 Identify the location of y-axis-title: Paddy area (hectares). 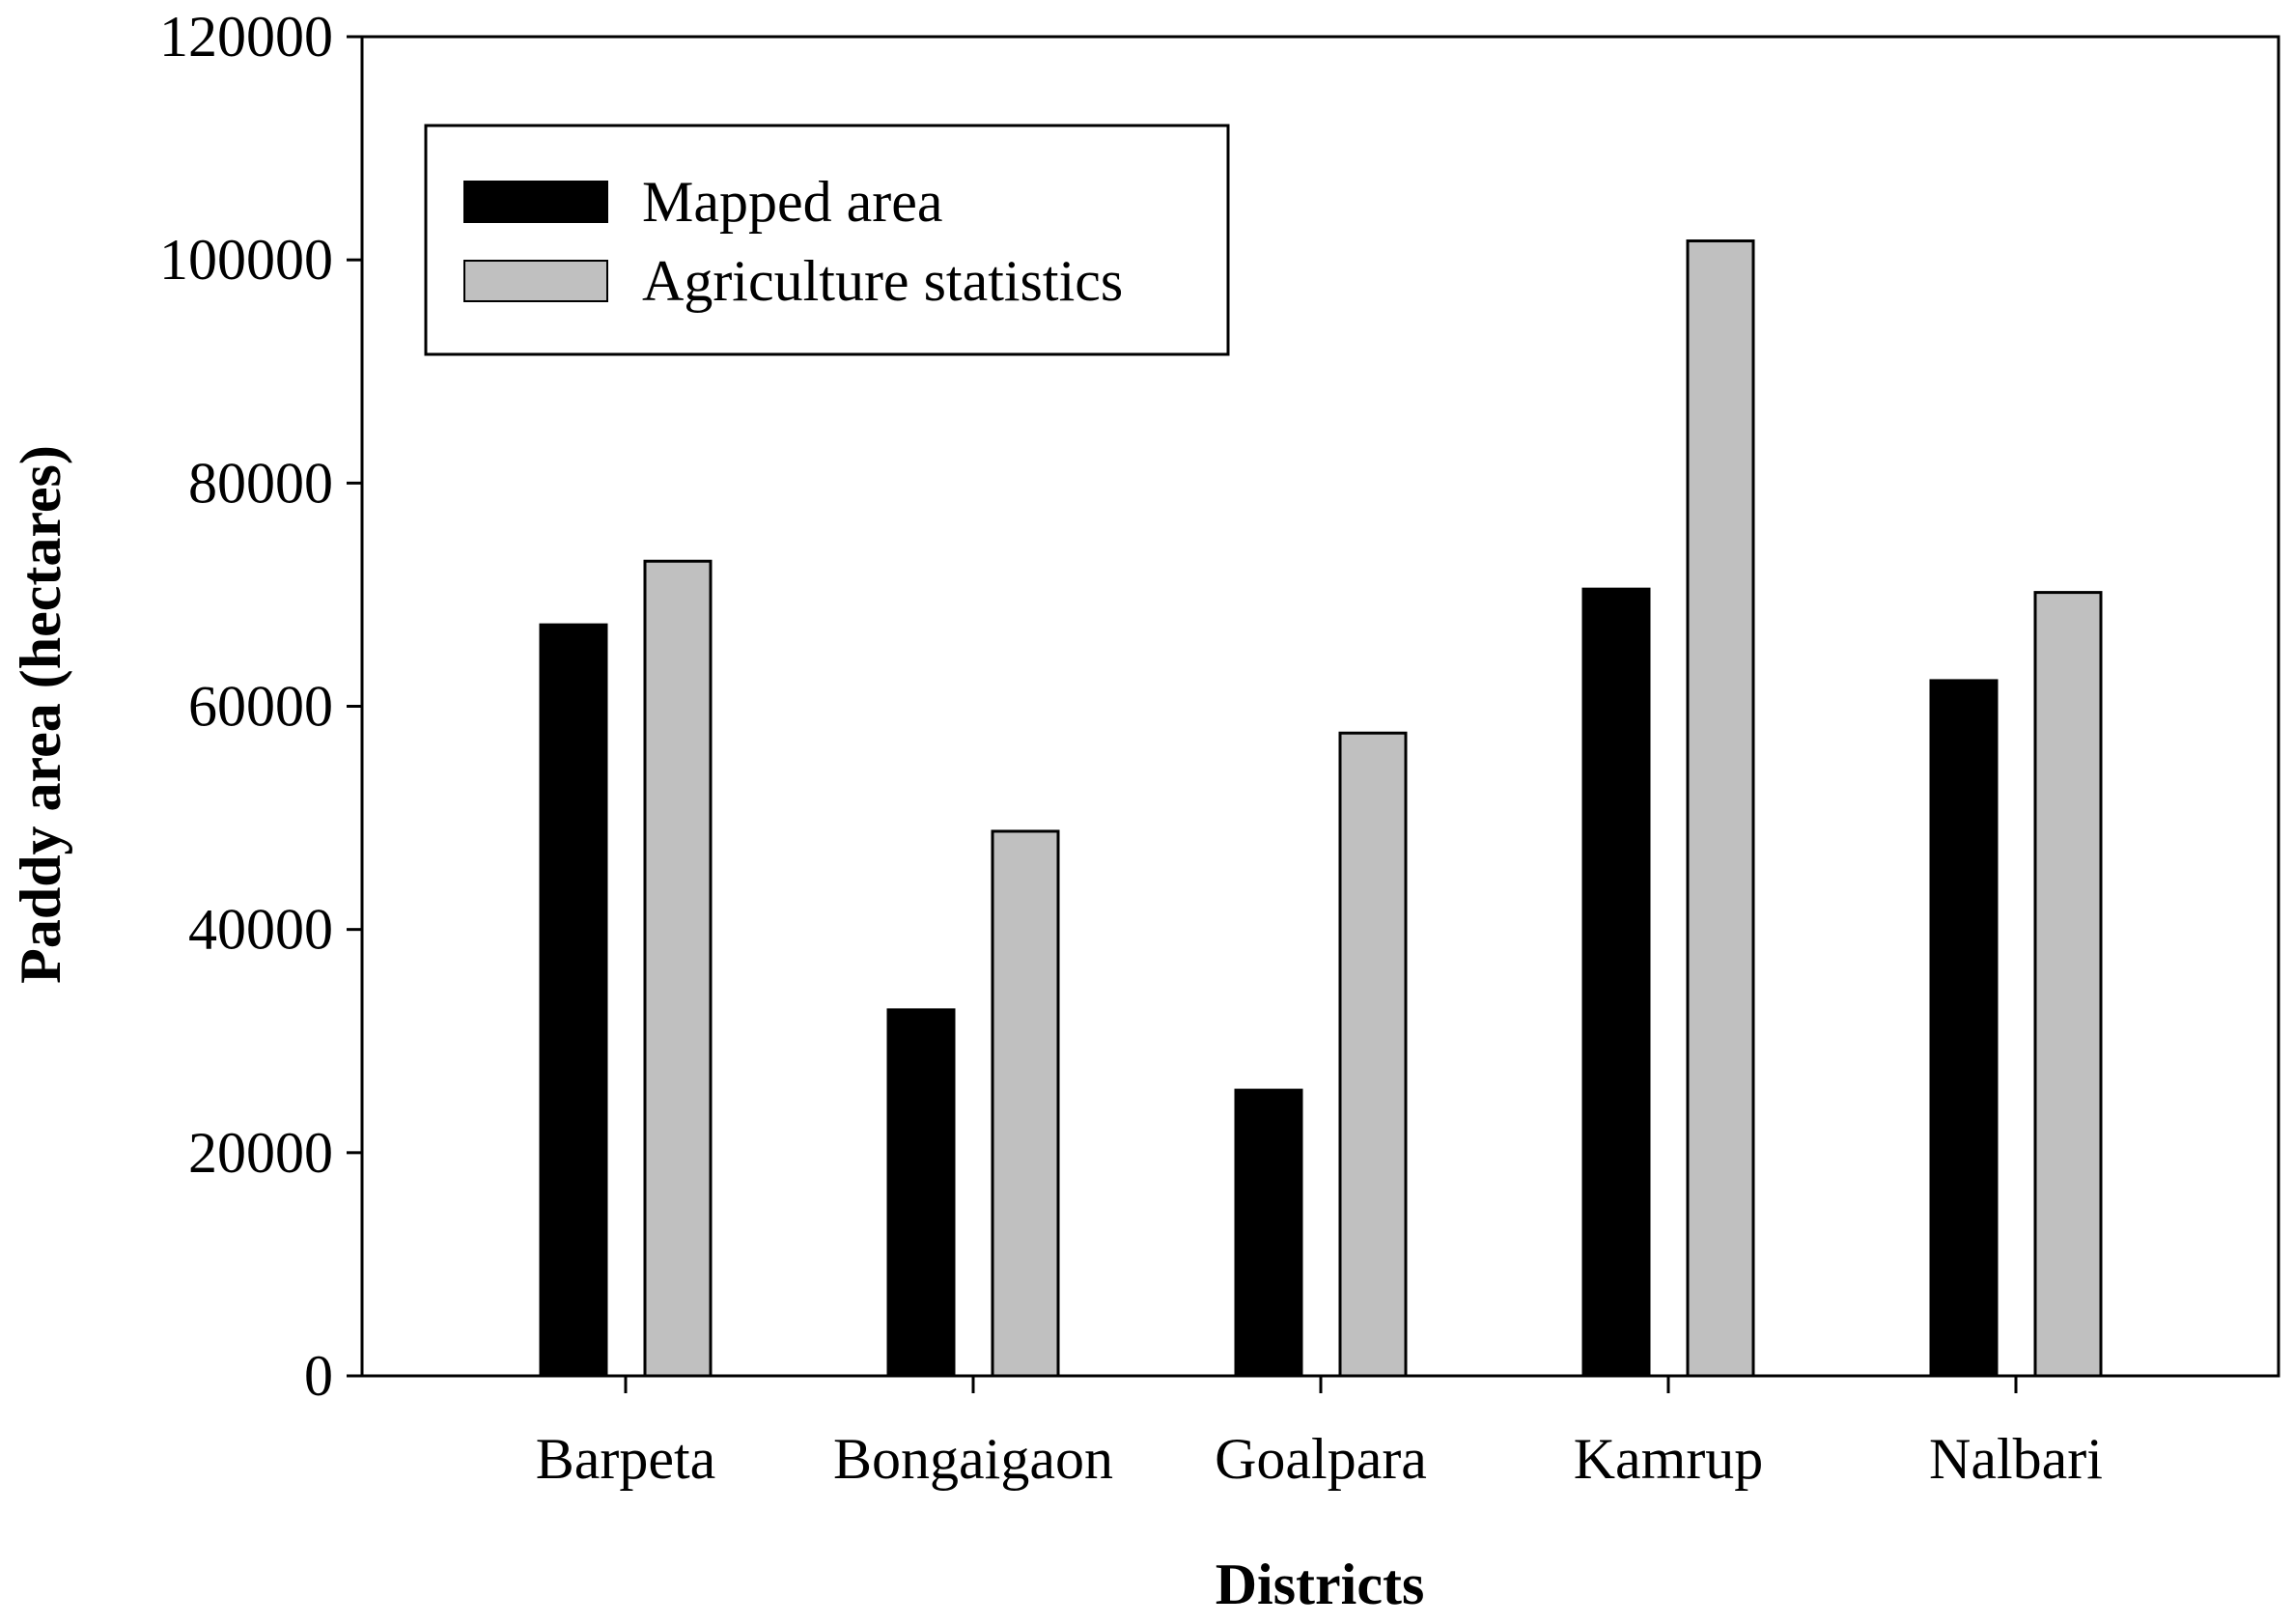
(40, 715).